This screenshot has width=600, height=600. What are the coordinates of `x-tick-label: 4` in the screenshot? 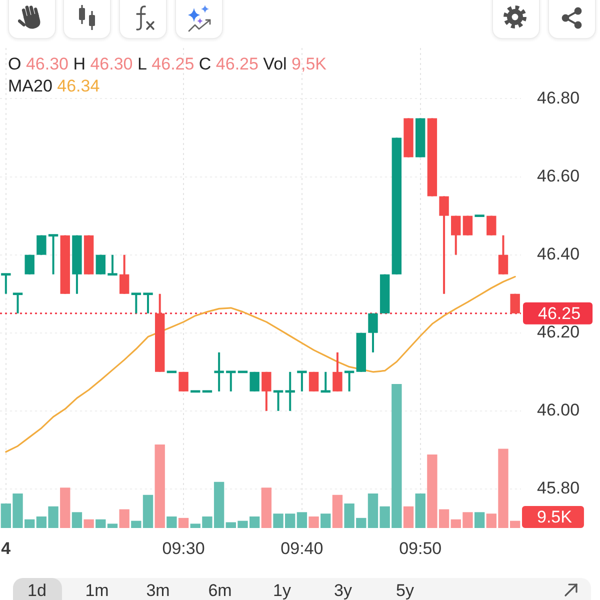 It's located at (6, 548).